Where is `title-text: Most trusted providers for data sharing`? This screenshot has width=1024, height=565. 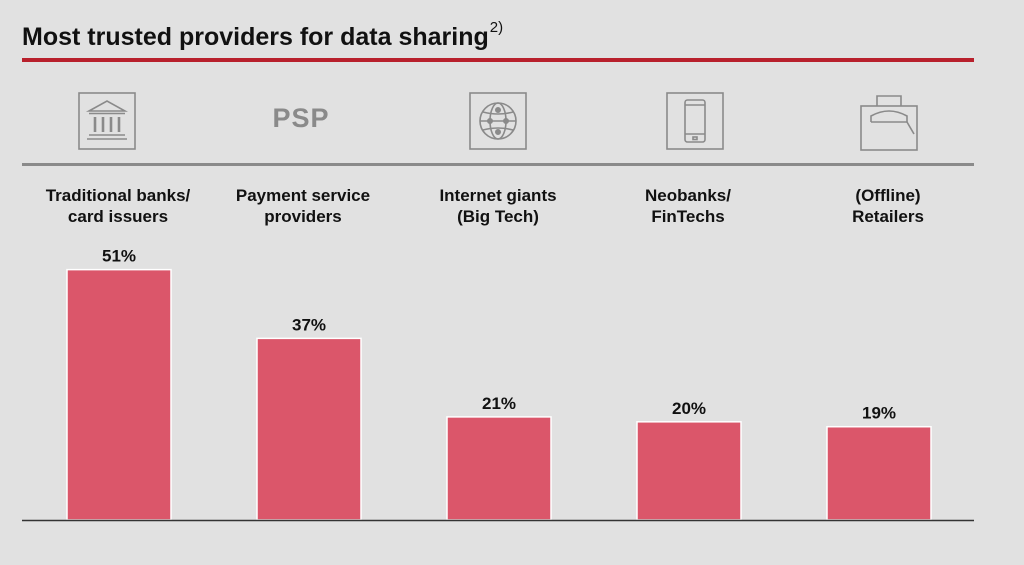 title-text: Most trusted providers for data sharing is located at coordinates (255, 37).